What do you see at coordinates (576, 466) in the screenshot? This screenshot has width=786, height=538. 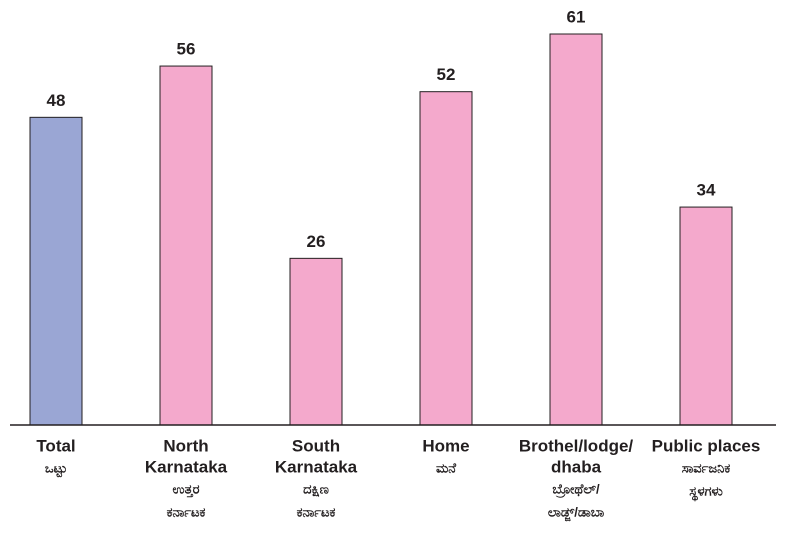 I see `category-label: dhaba` at bounding box center [576, 466].